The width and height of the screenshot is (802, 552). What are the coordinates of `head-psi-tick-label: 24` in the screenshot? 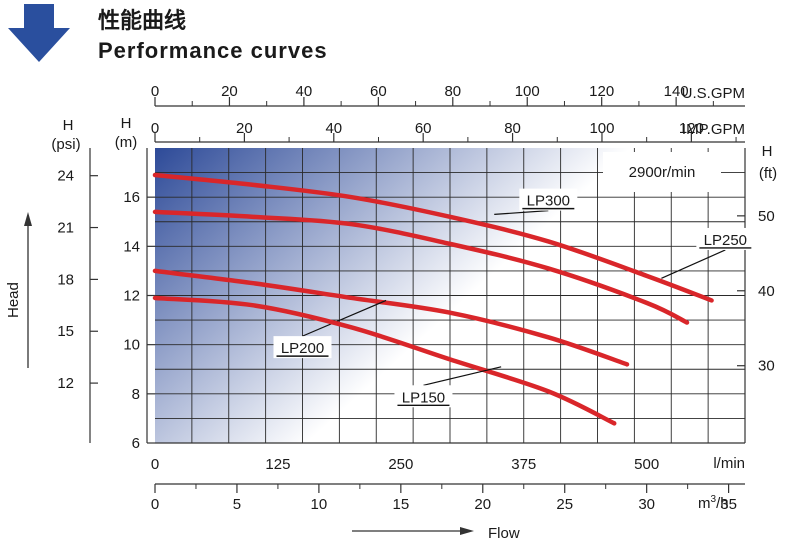 It's located at (65, 176).